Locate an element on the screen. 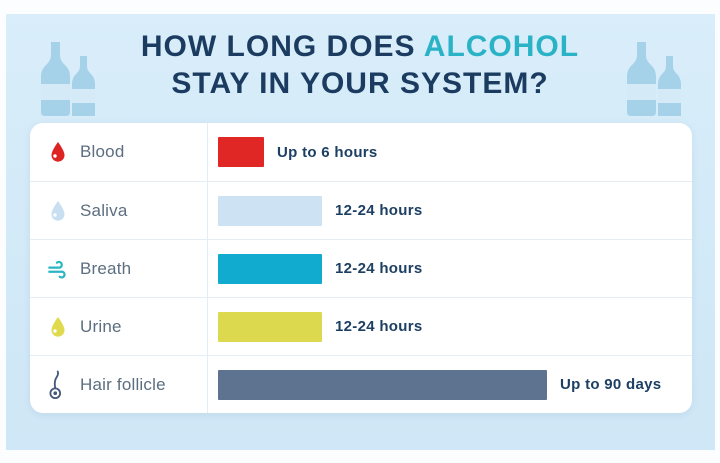 The height and width of the screenshot is (463, 720). blood-drop-icon is located at coordinates (58, 152).